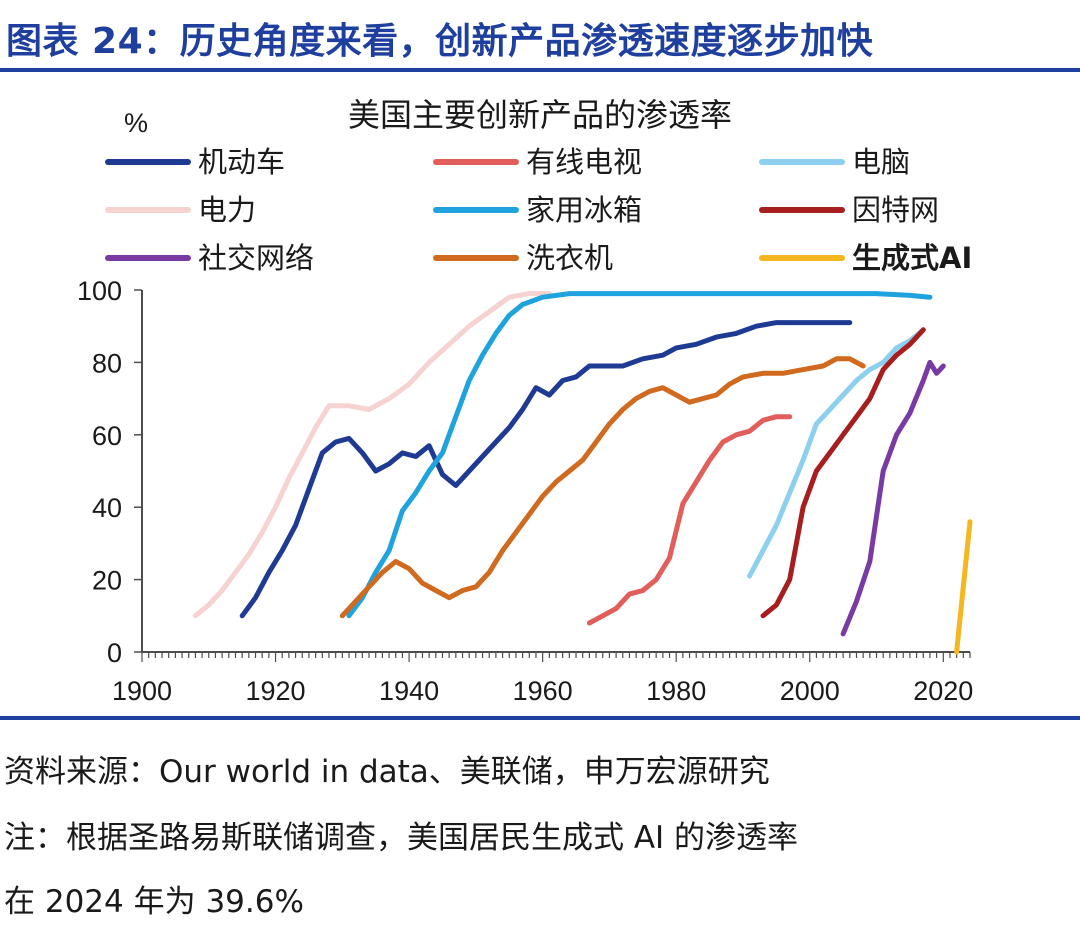  Describe the element at coordinates (241, 162) in the screenshot. I see `legend-label-1: 机动车` at that location.